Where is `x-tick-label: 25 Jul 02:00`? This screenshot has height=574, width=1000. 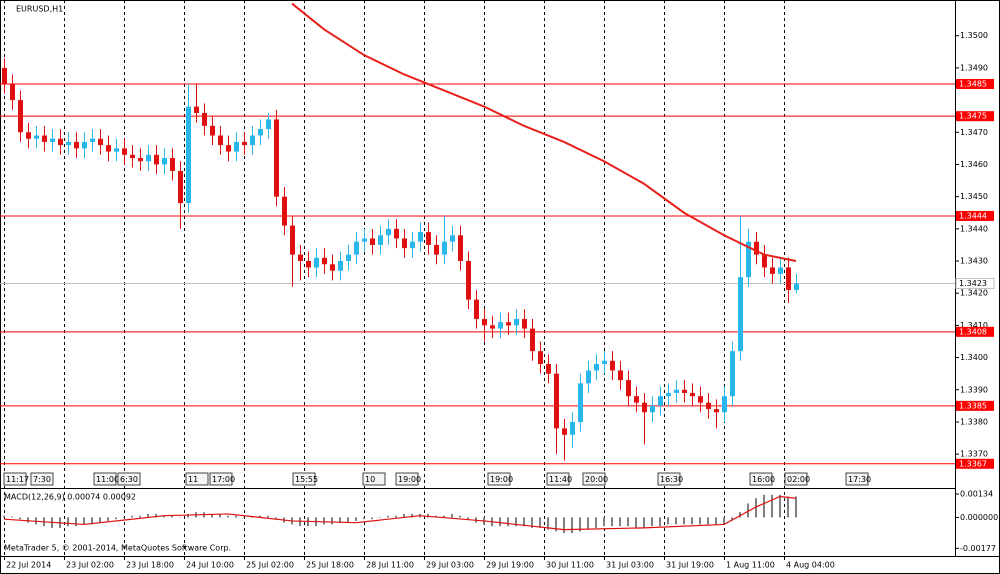 x-tick-label: 25 Jul 02:00 is located at coordinates (270, 565).